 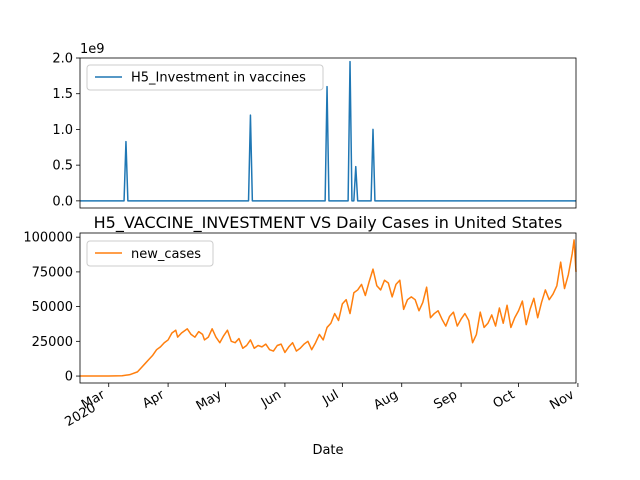 What do you see at coordinates (62, 166) in the screenshot?
I see `y-tick-label: 0.5` at bounding box center [62, 166].